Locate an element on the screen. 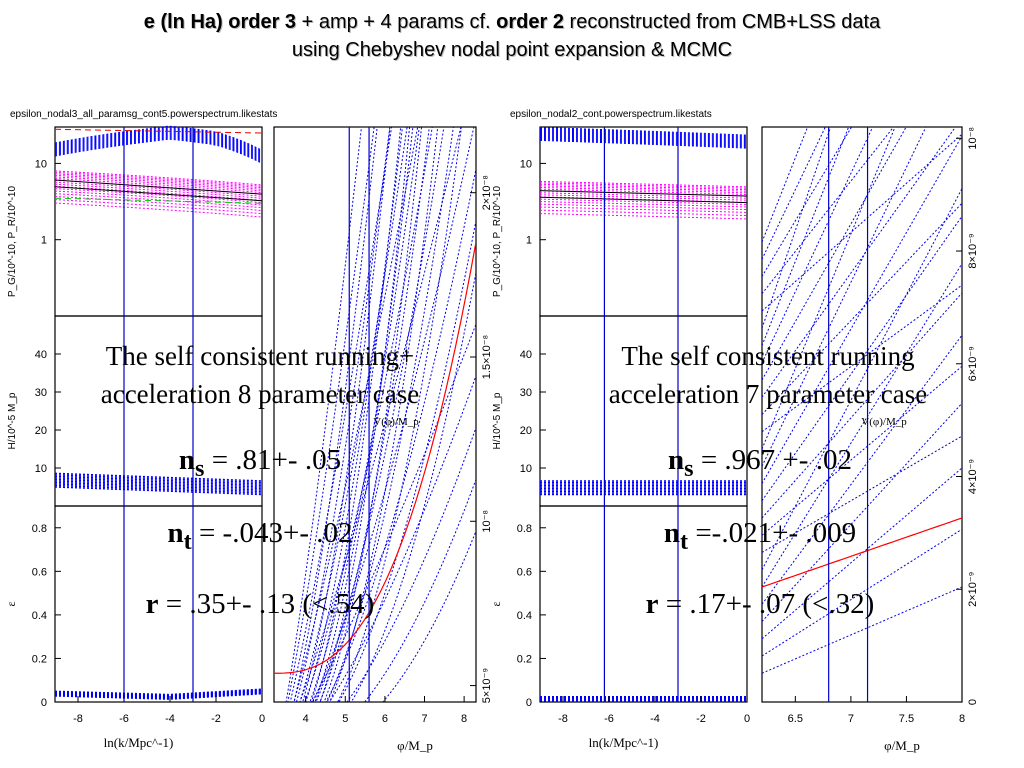  left-potential-ytick-label: 10⁻⁸ is located at coordinates (487, 521).